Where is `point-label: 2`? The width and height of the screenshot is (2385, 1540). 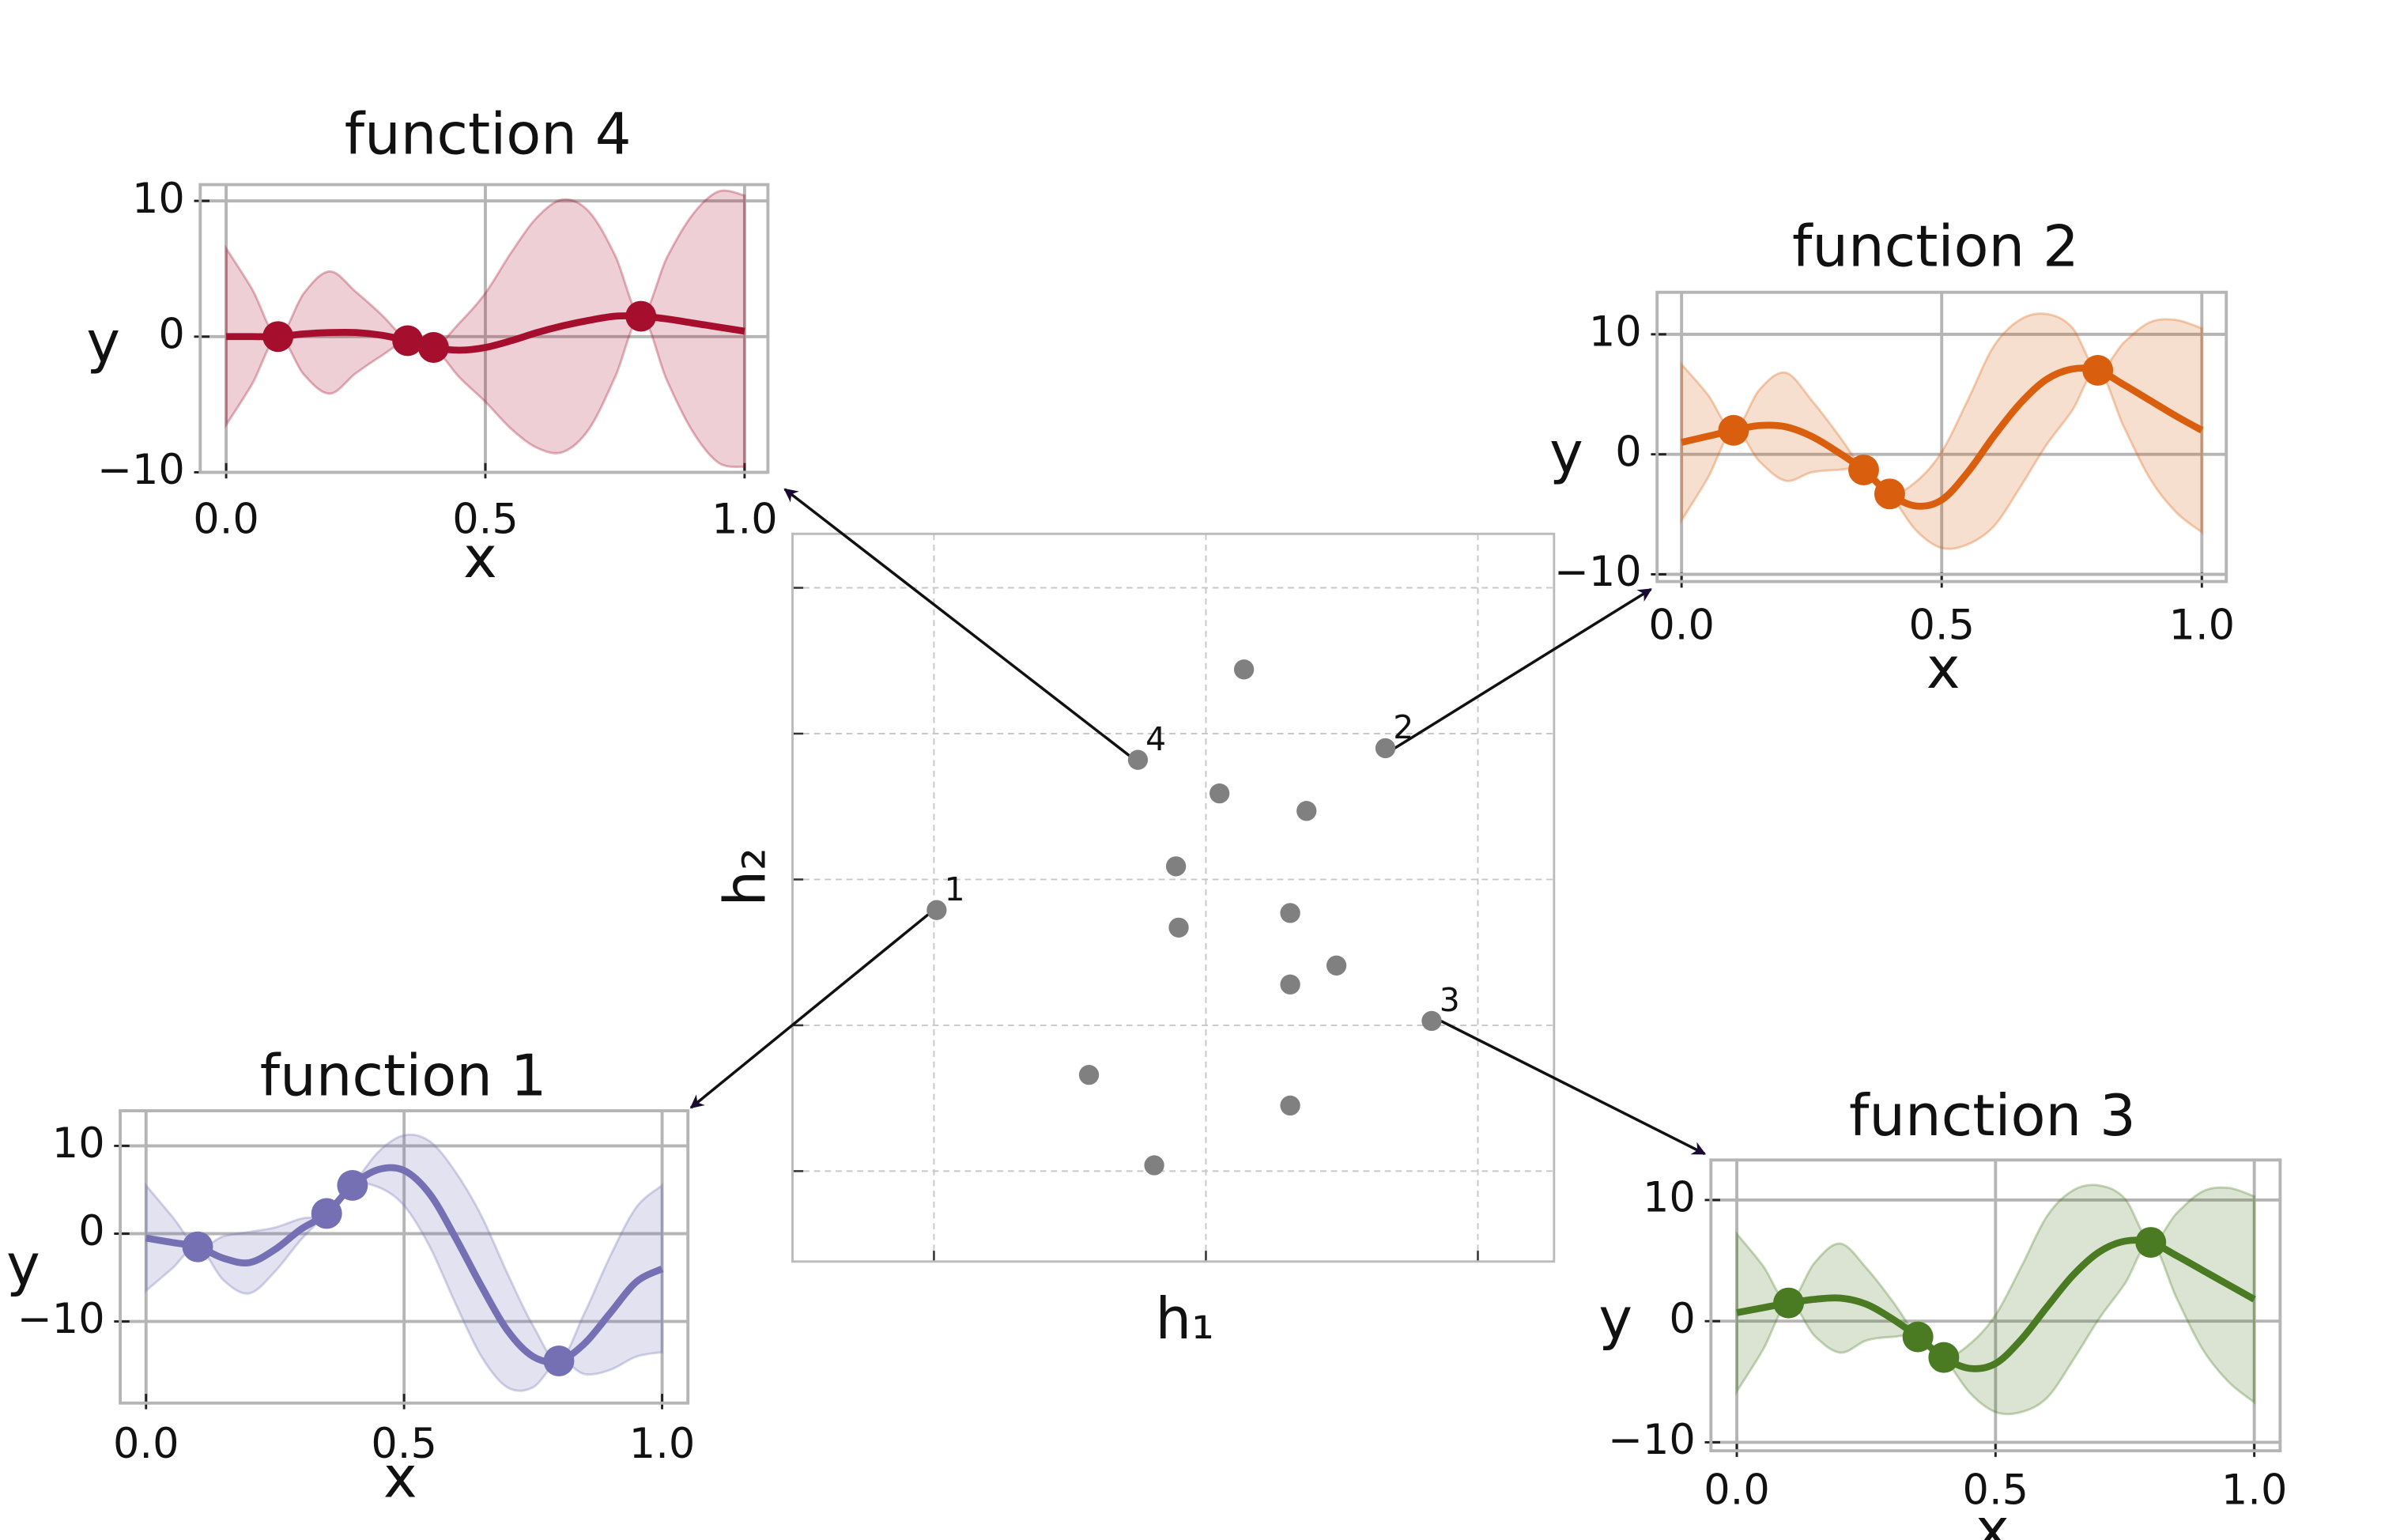 point-label: 2 is located at coordinates (1403, 727).